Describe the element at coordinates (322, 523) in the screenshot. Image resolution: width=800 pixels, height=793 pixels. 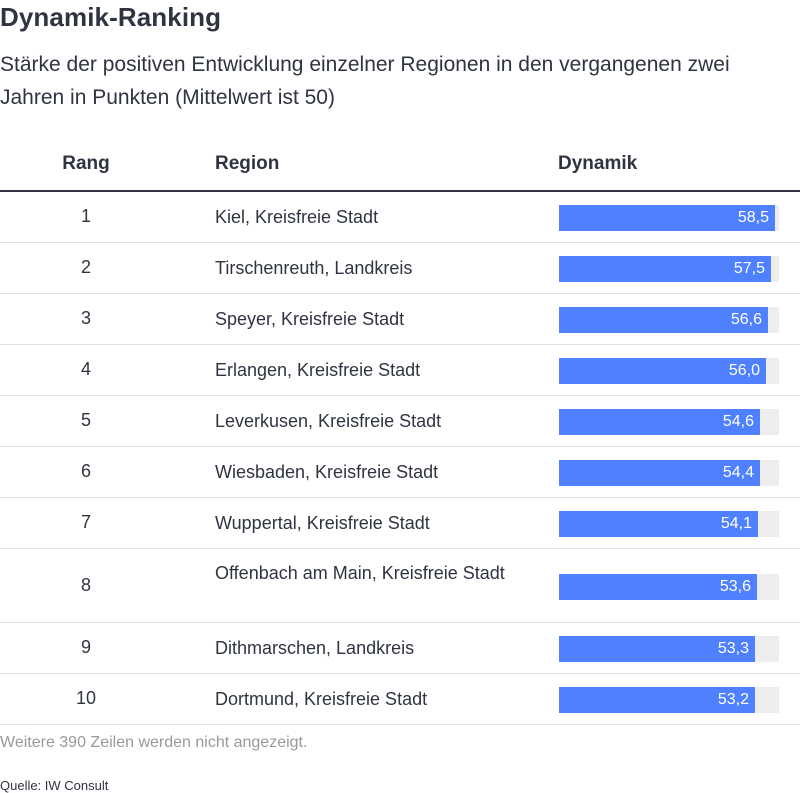
I see `region-cell: Wuppertal, Kreisfreie Stadt` at that location.